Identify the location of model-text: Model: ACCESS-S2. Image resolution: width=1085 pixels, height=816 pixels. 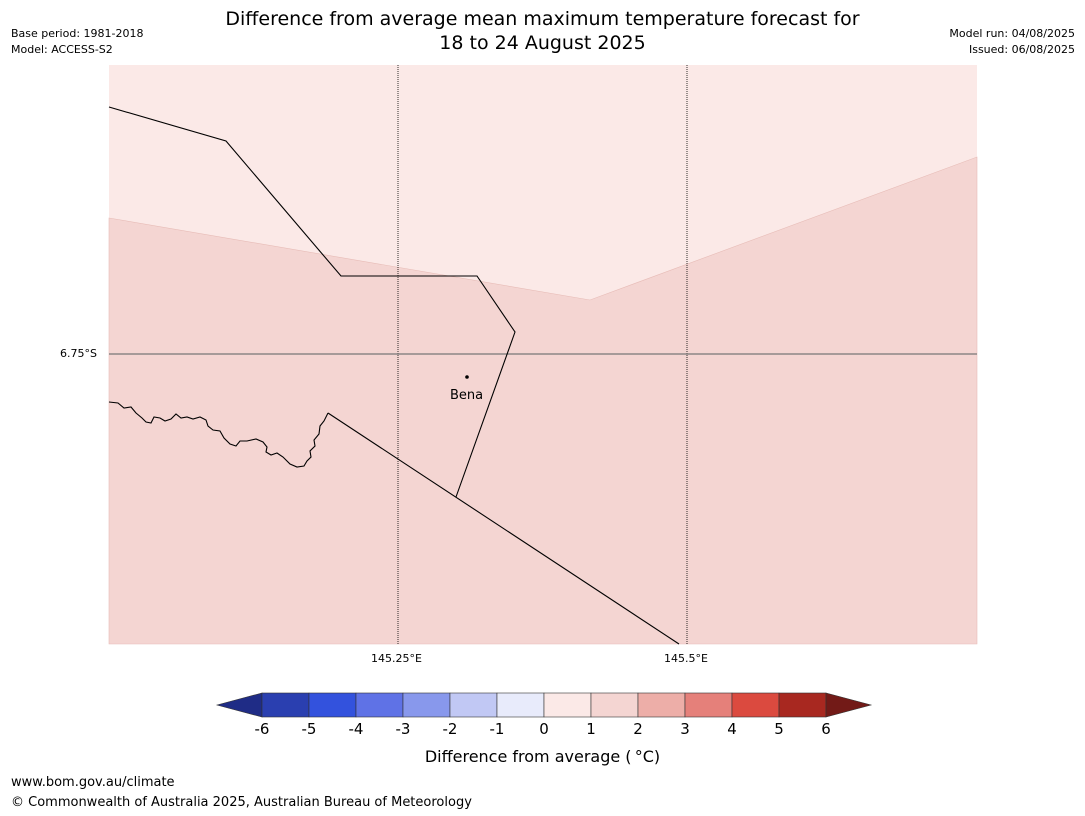
(62, 49).